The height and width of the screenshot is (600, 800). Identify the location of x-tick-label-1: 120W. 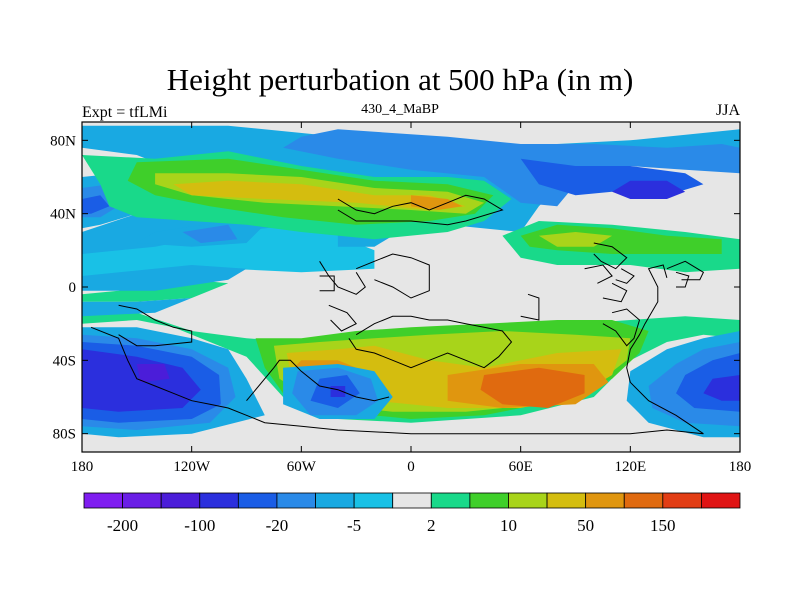
(192, 467).